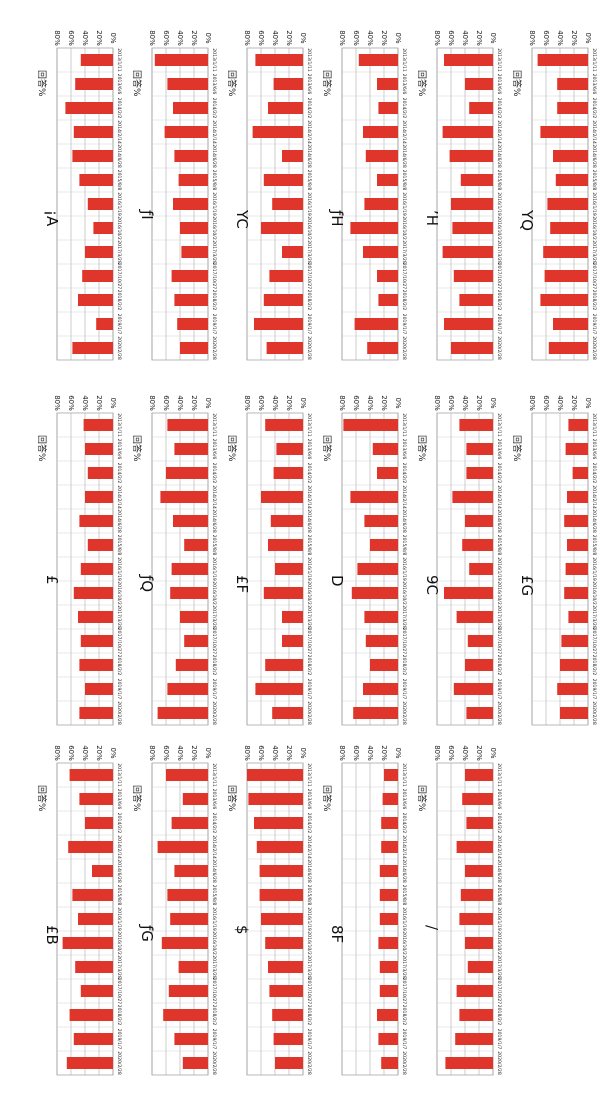  Describe the element at coordinates (242, 930) in the screenshot. I see `panel-title: $` at that location.